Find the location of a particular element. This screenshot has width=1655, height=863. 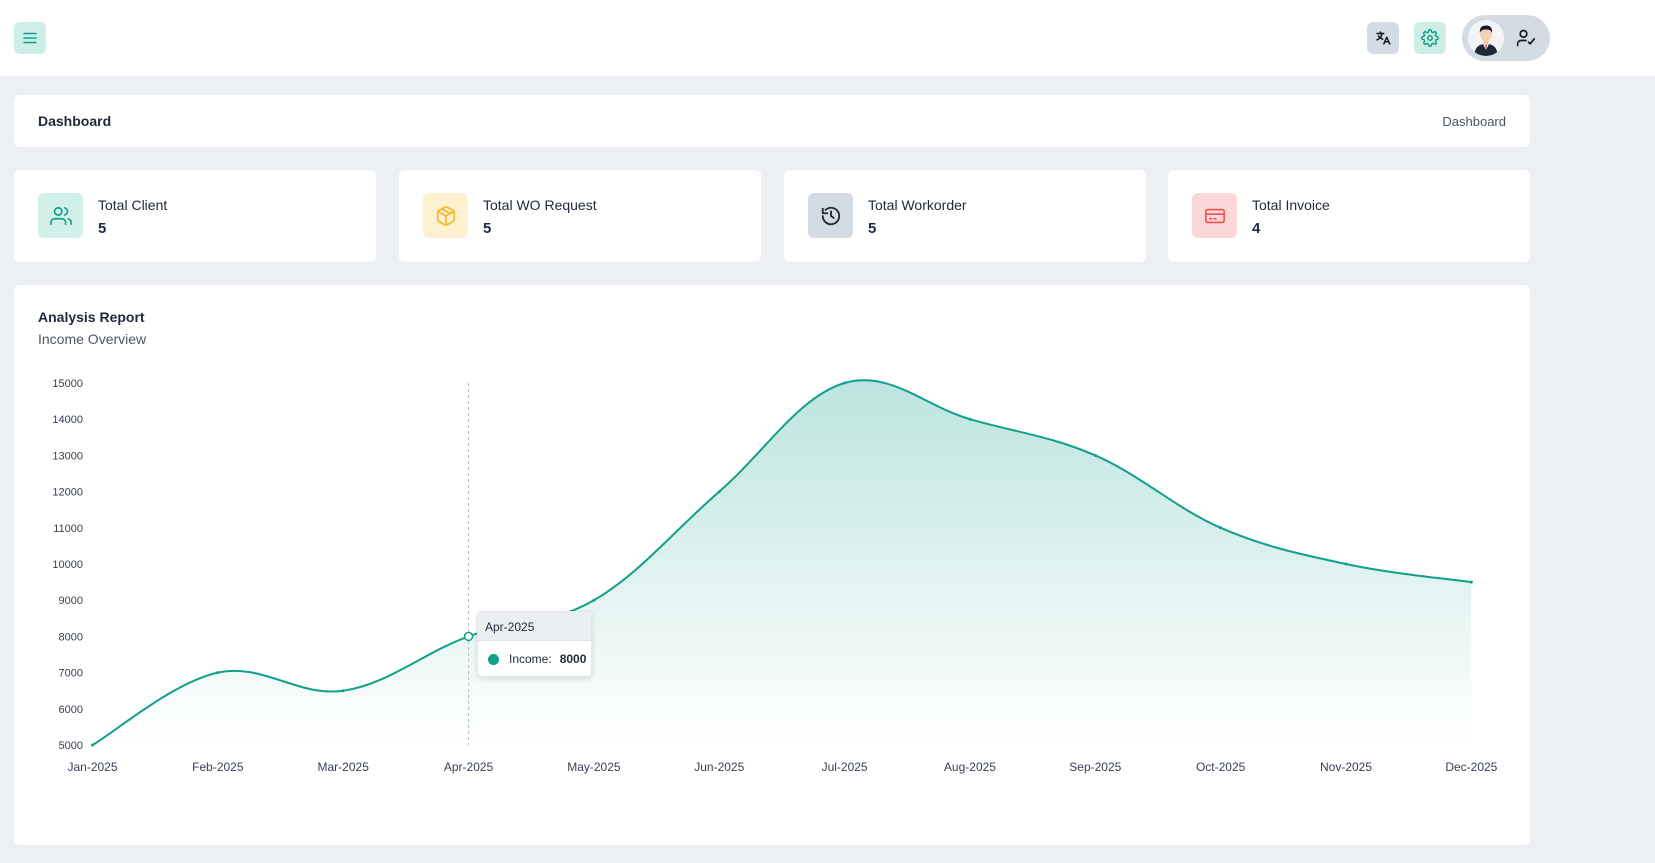

package-icon is located at coordinates (445, 215).